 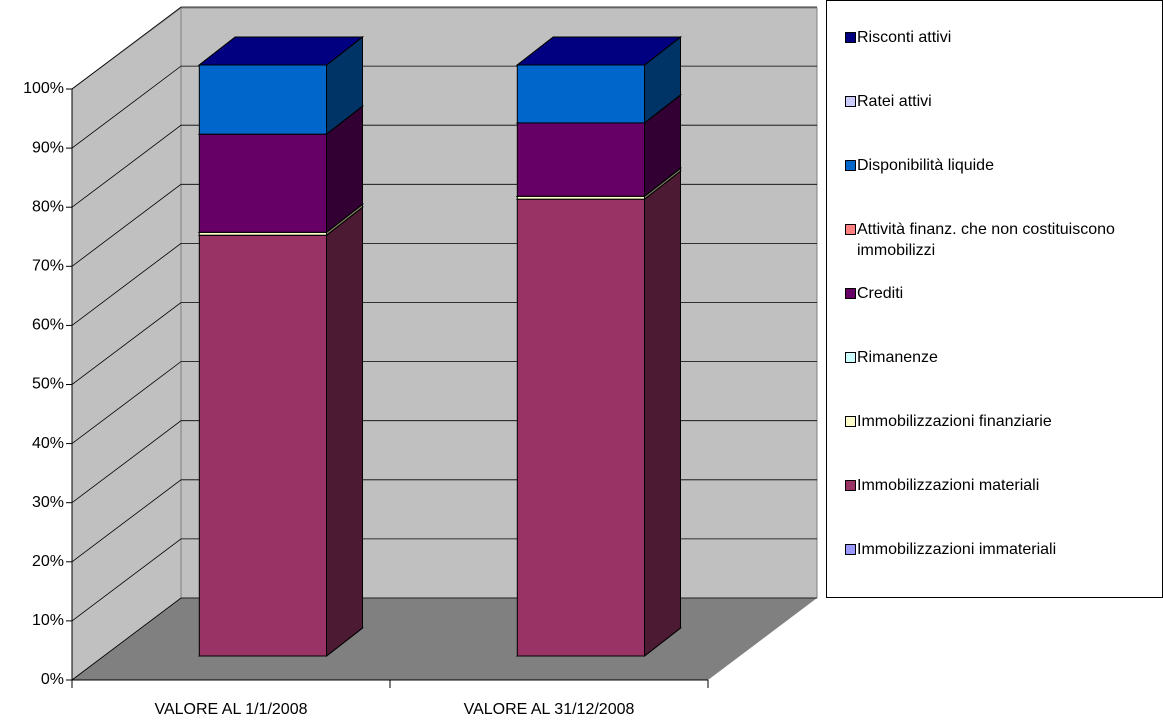 What do you see at coordinates (48, 266) in the screenshot?
I see `y-tick-label: 70%` at bounding box center [48, 266].